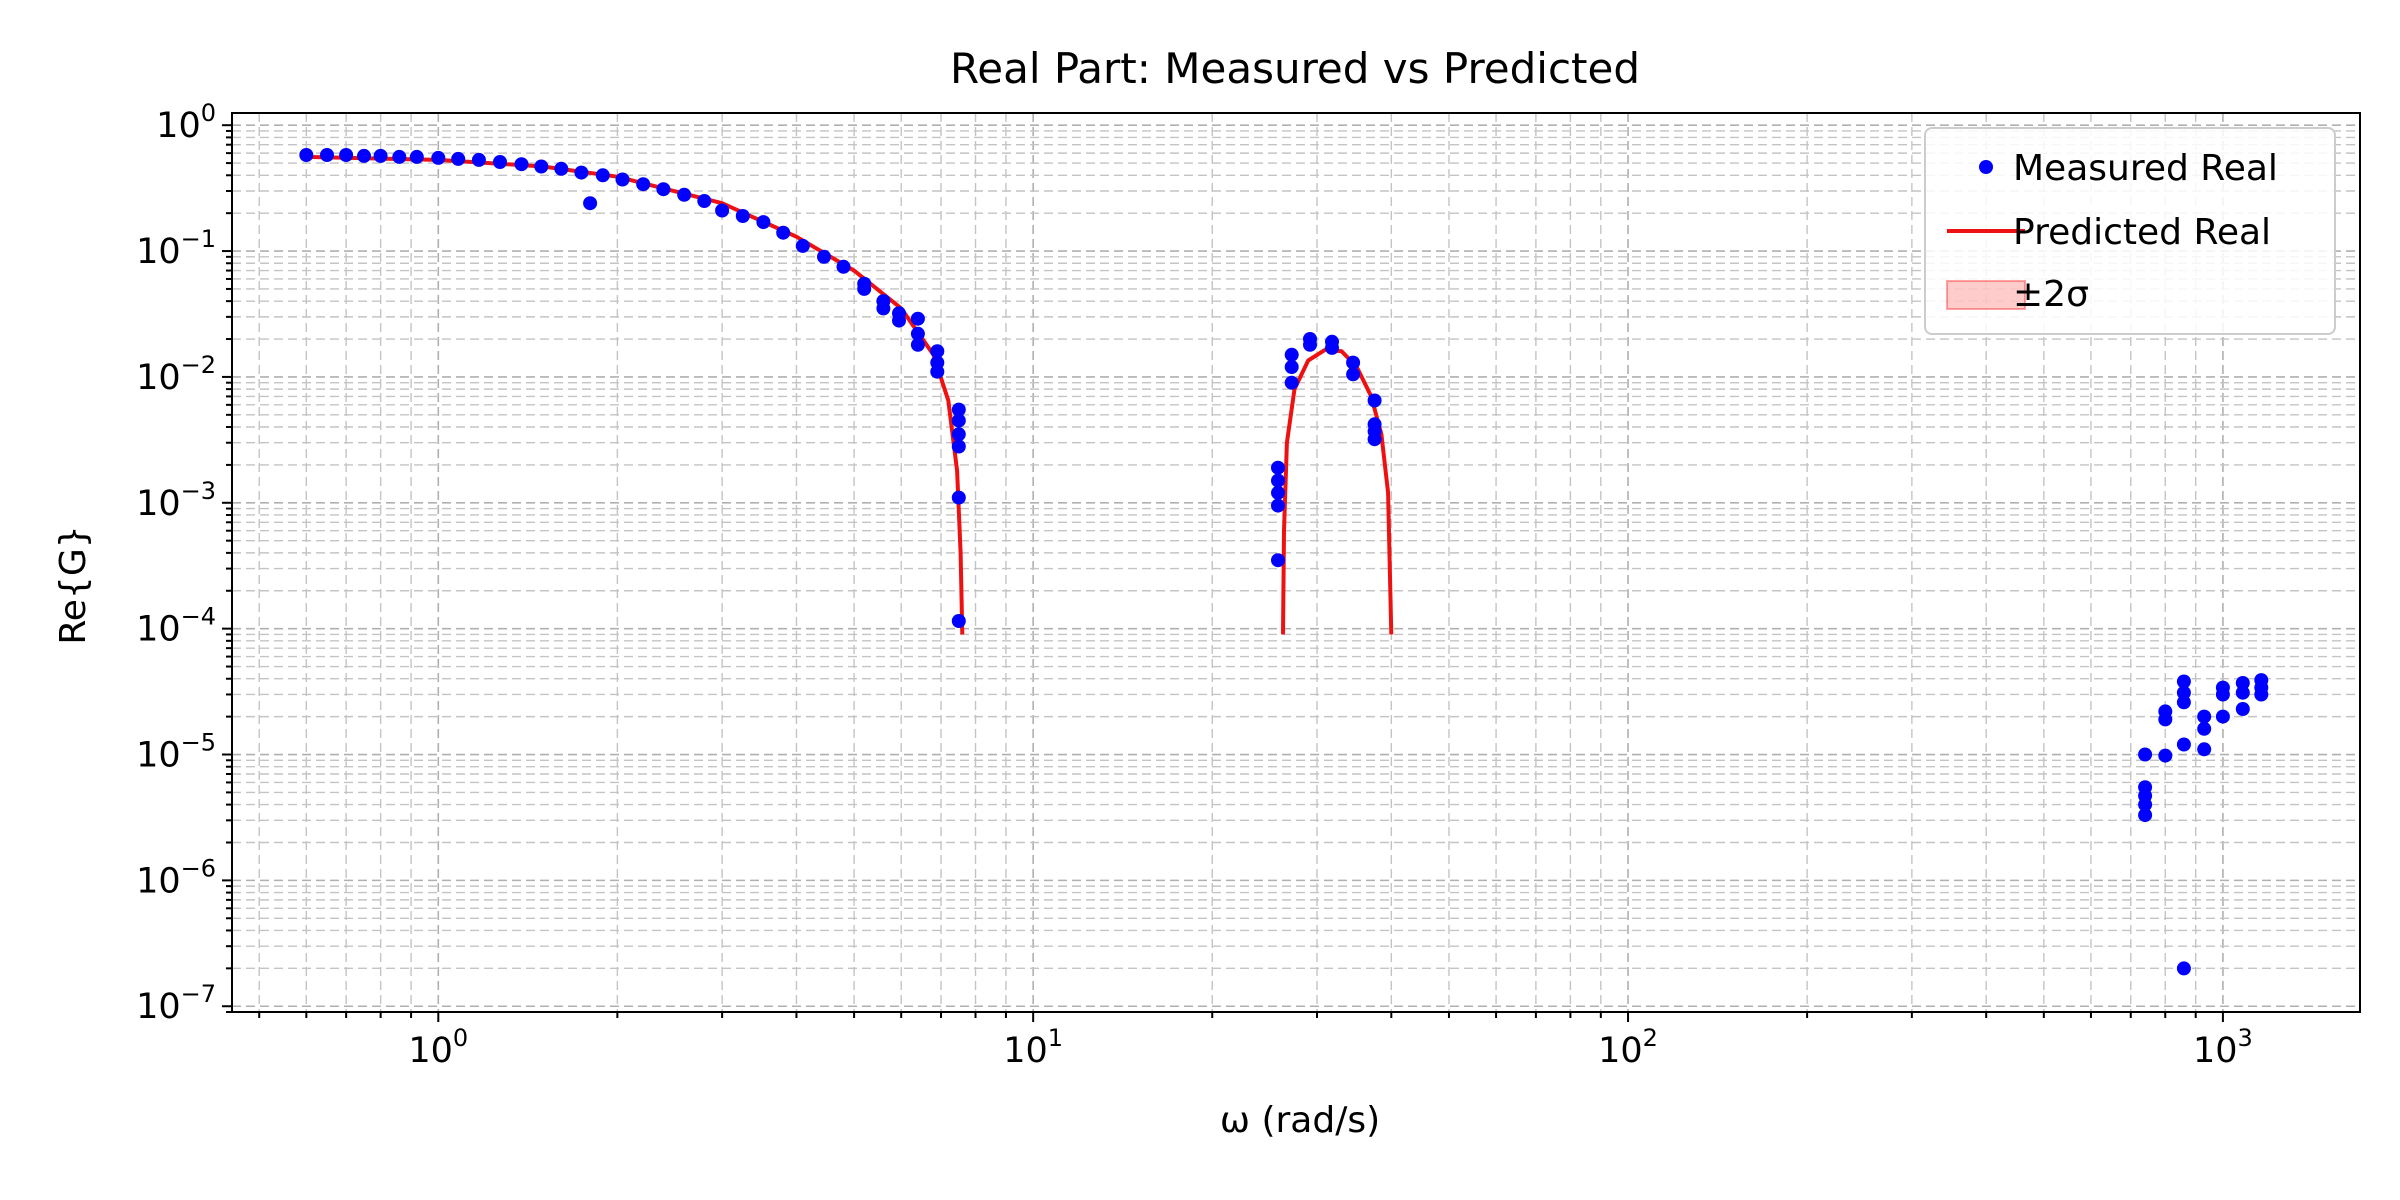 This screenshot has width=2400, height=1200. I want to click on legend-box, so click(2130, 231).